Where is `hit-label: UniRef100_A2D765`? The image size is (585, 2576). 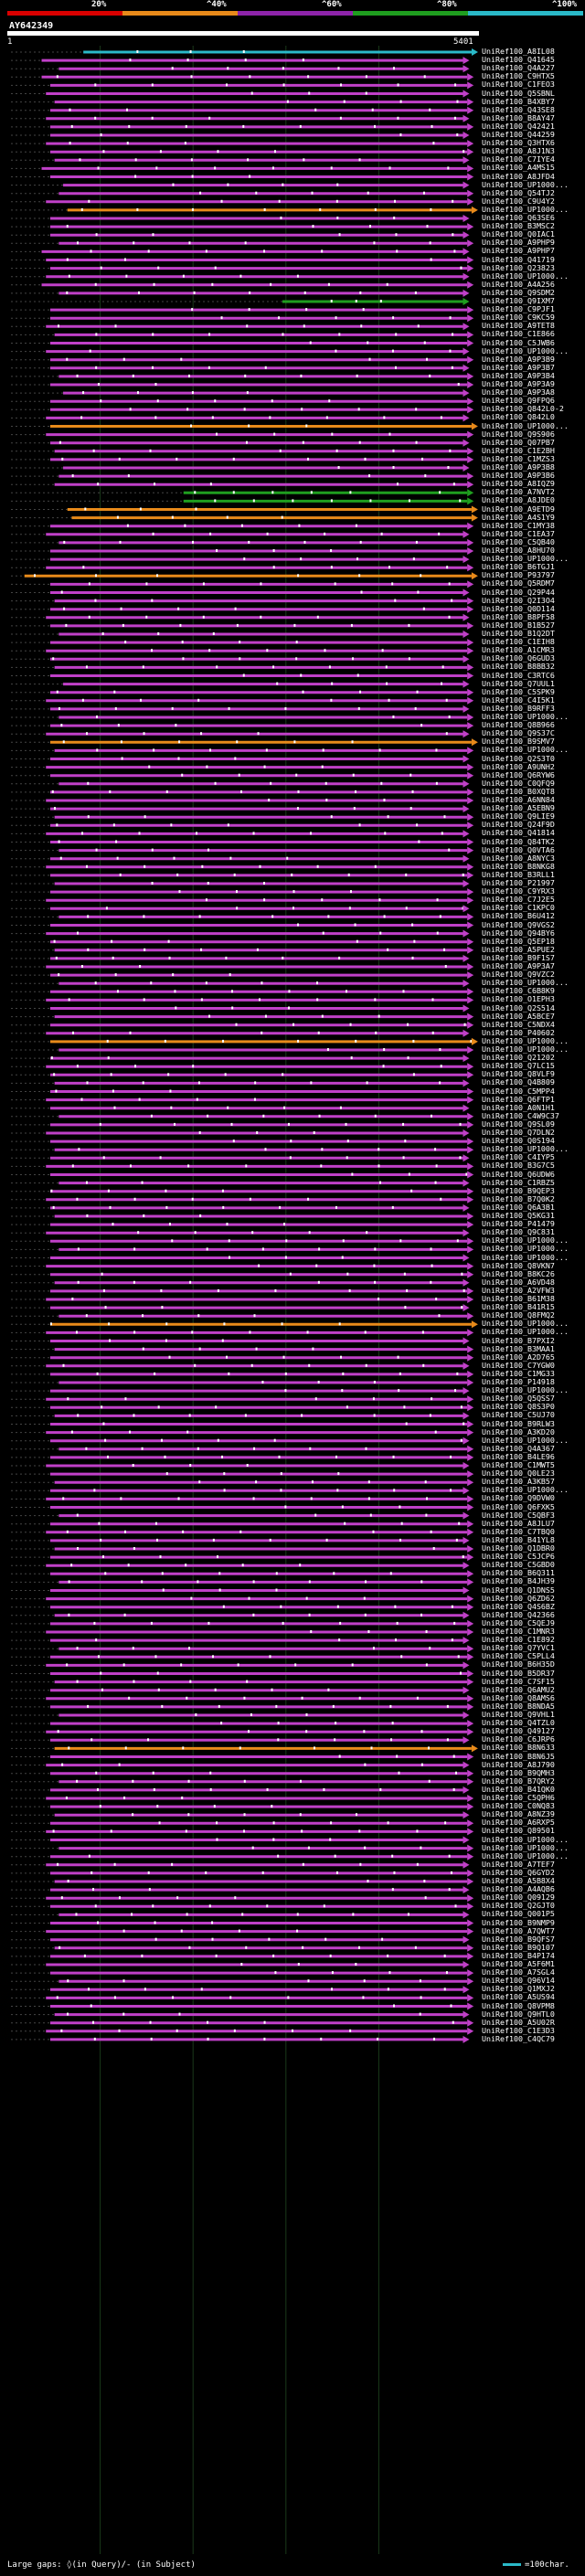
hit-label: UniRef100_A2D765 is located at coordinates (518, 1357).